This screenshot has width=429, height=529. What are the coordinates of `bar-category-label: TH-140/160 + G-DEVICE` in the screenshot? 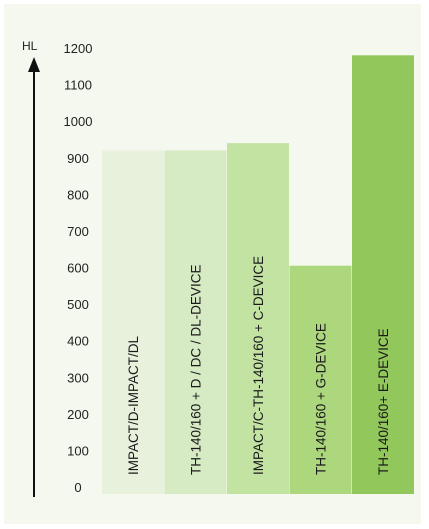 It's located at (321, 399).